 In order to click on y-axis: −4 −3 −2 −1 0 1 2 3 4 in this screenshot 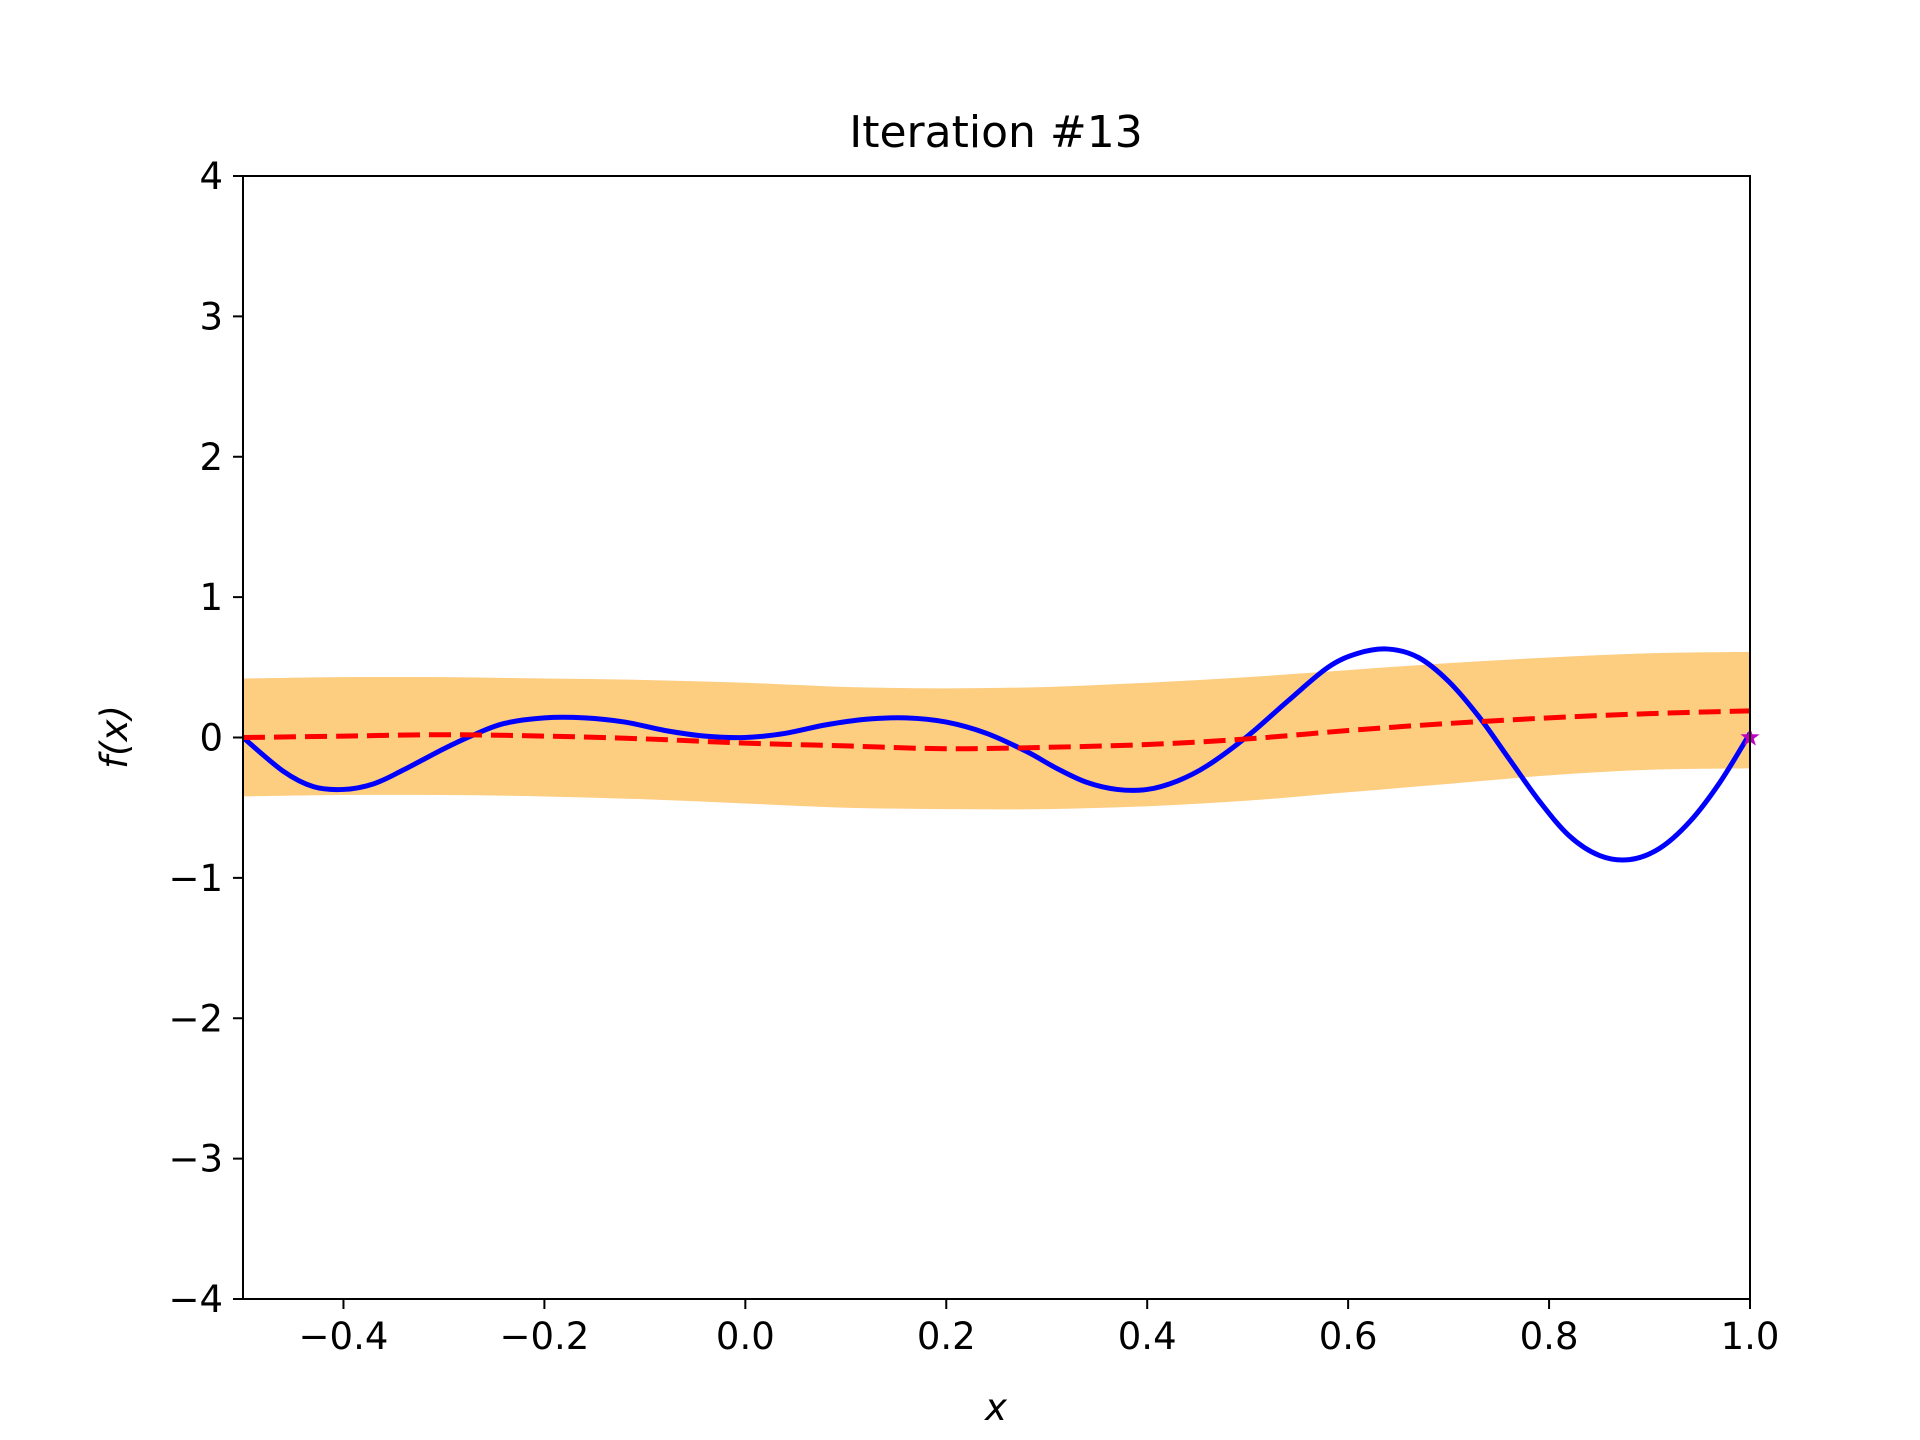, I will do `click(205, 738)`.